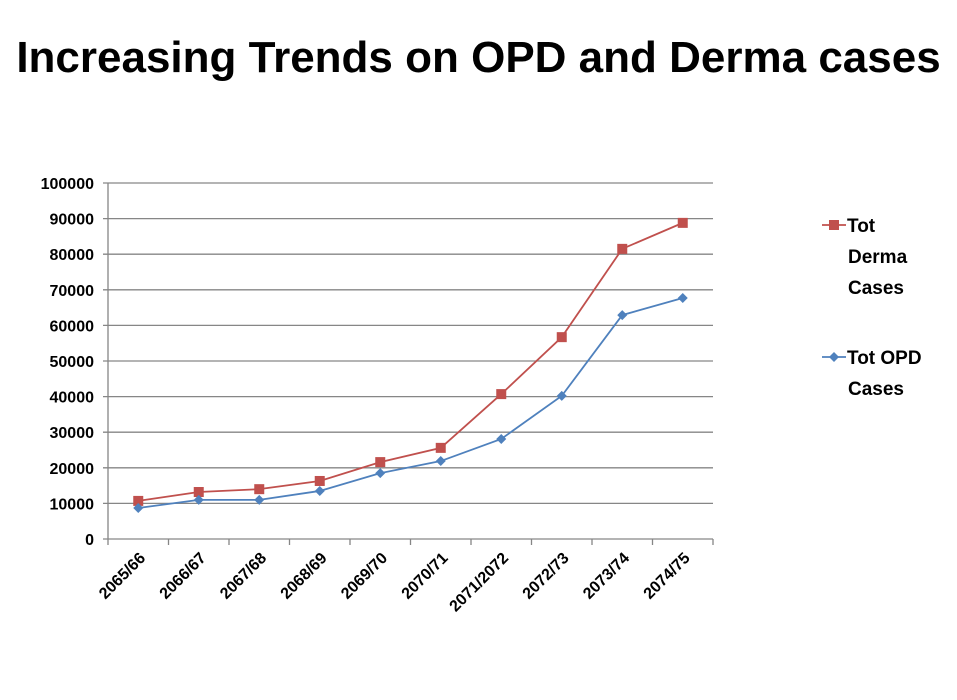  I want to click on x-tick-label: 2073/74, so click(606, 576).